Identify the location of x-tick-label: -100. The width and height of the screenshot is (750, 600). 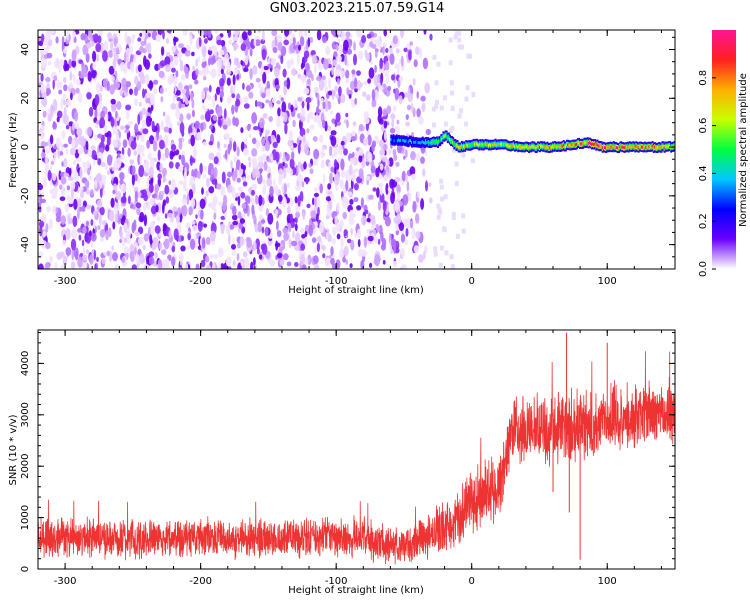
(336, 281).